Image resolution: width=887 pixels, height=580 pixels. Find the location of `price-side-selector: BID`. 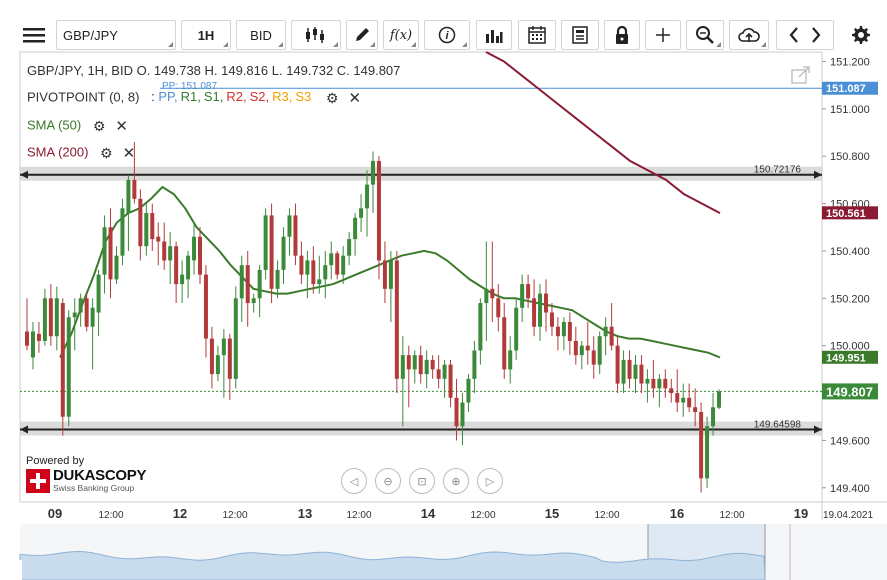

price-side-selector: BID is located at coordinates (261, 35).